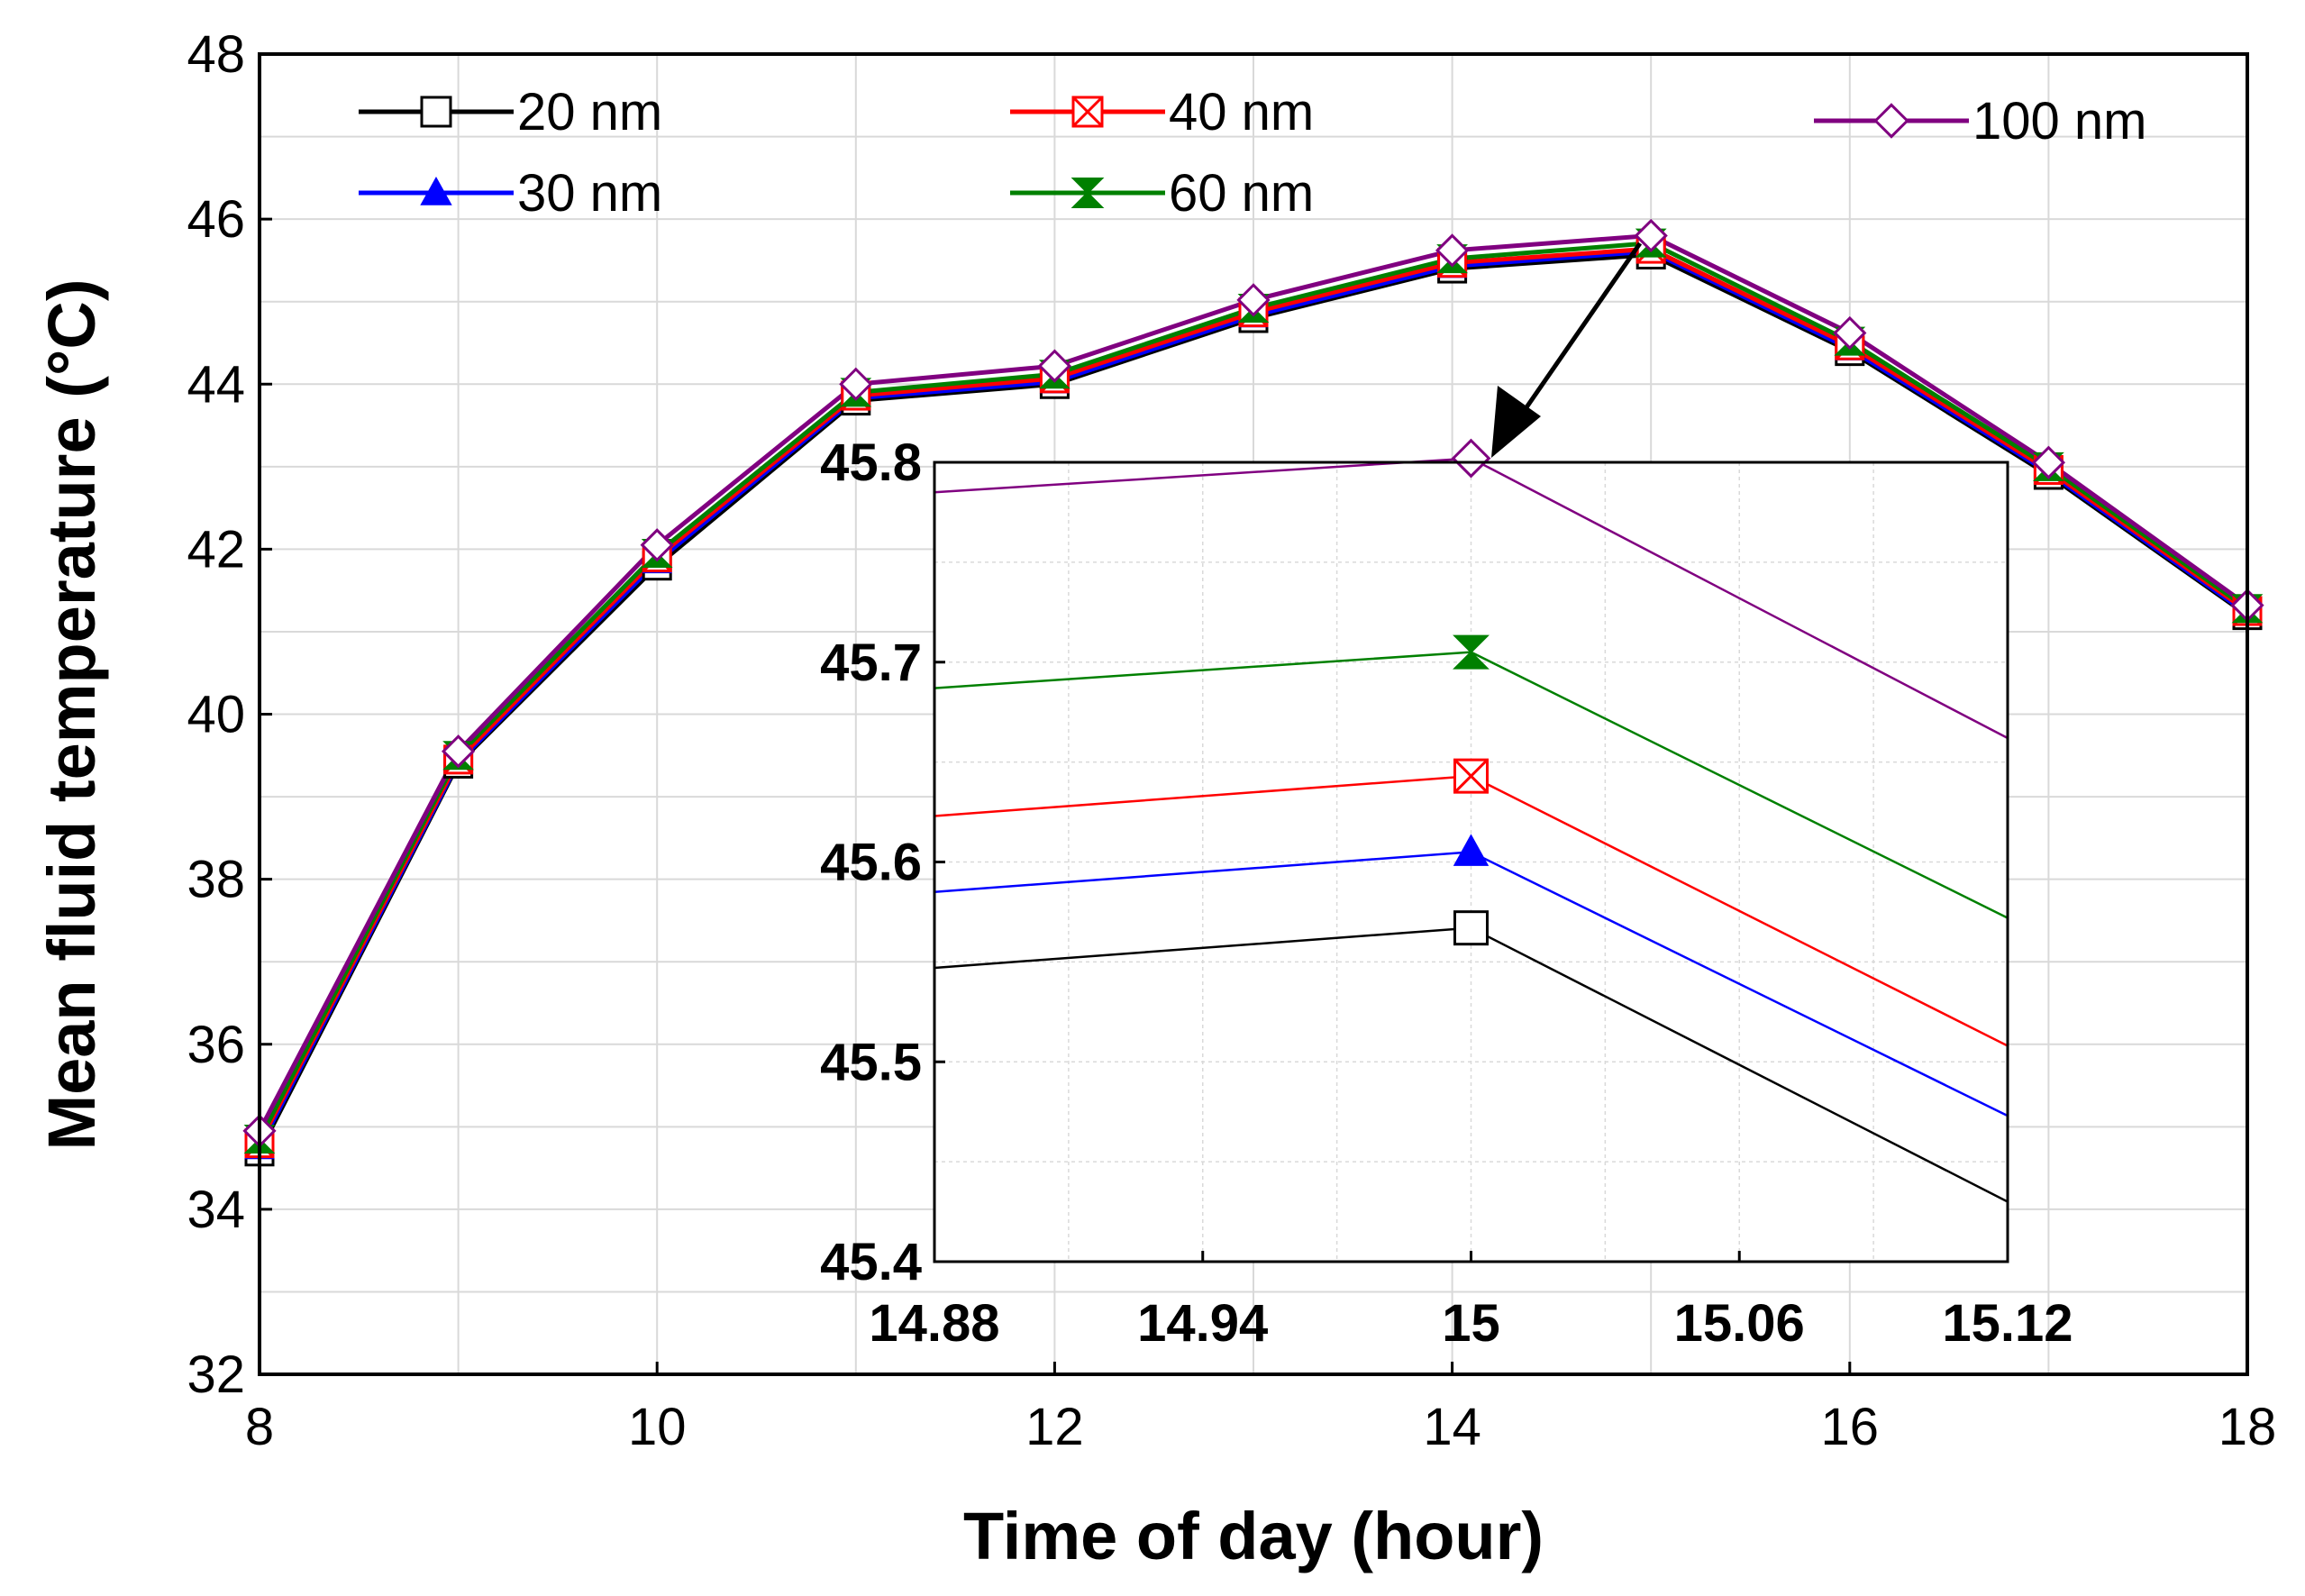 This screenshot has width=2305, height=1596. I want to click on x-tick-label: 12, so click(1054, 1427).